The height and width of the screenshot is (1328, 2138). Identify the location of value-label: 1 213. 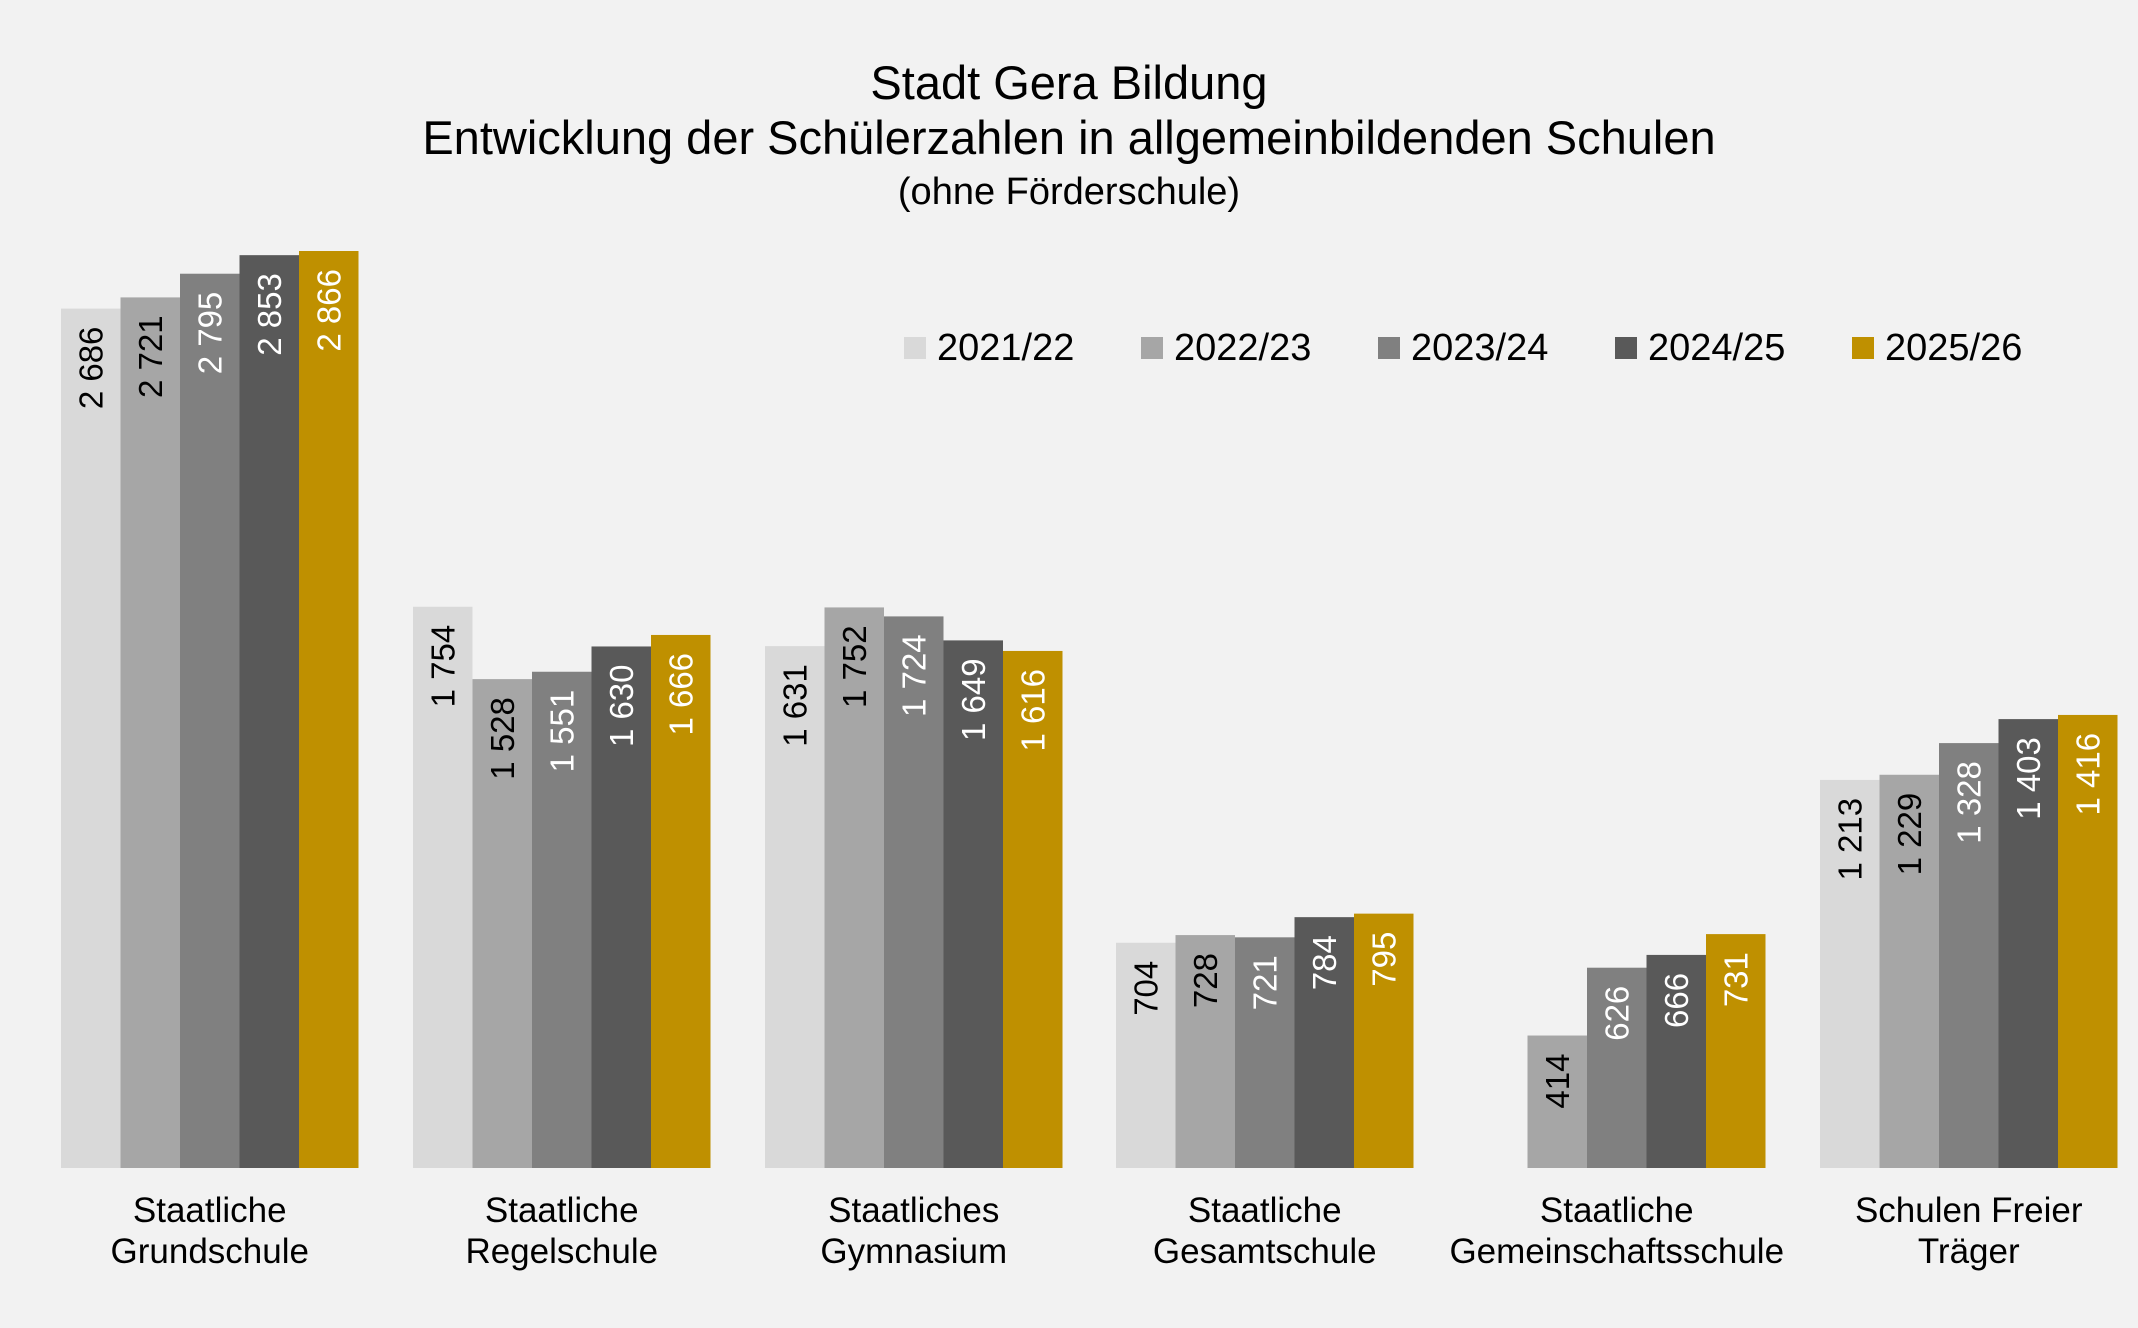
(1849, 839).